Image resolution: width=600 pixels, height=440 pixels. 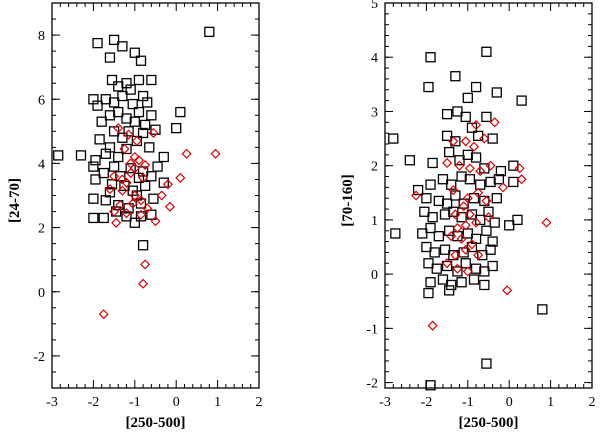 What do you see at coordinates (374, 167) in the screenshot?
I see `y-tick-label: 2` at bounding box center [374, 167].